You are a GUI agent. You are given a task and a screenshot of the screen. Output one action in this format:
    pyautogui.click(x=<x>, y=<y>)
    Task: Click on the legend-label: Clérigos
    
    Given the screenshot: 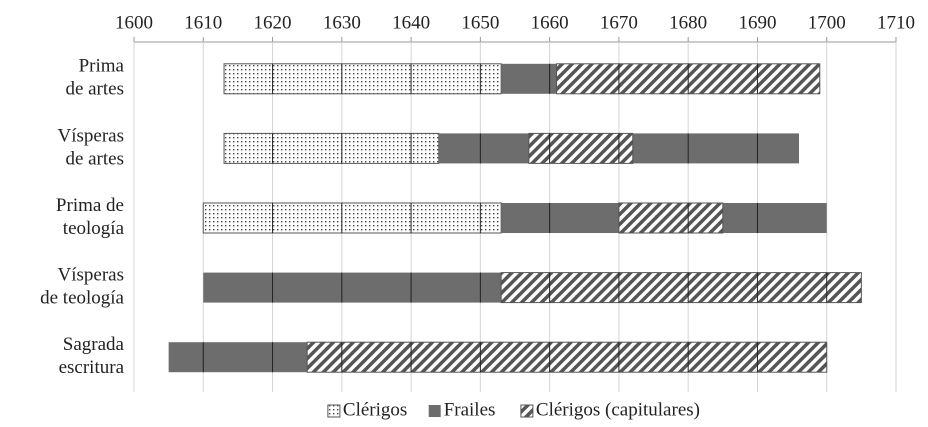 What is the action you would take?
    pyautogui.click(x=375, y=409)
    